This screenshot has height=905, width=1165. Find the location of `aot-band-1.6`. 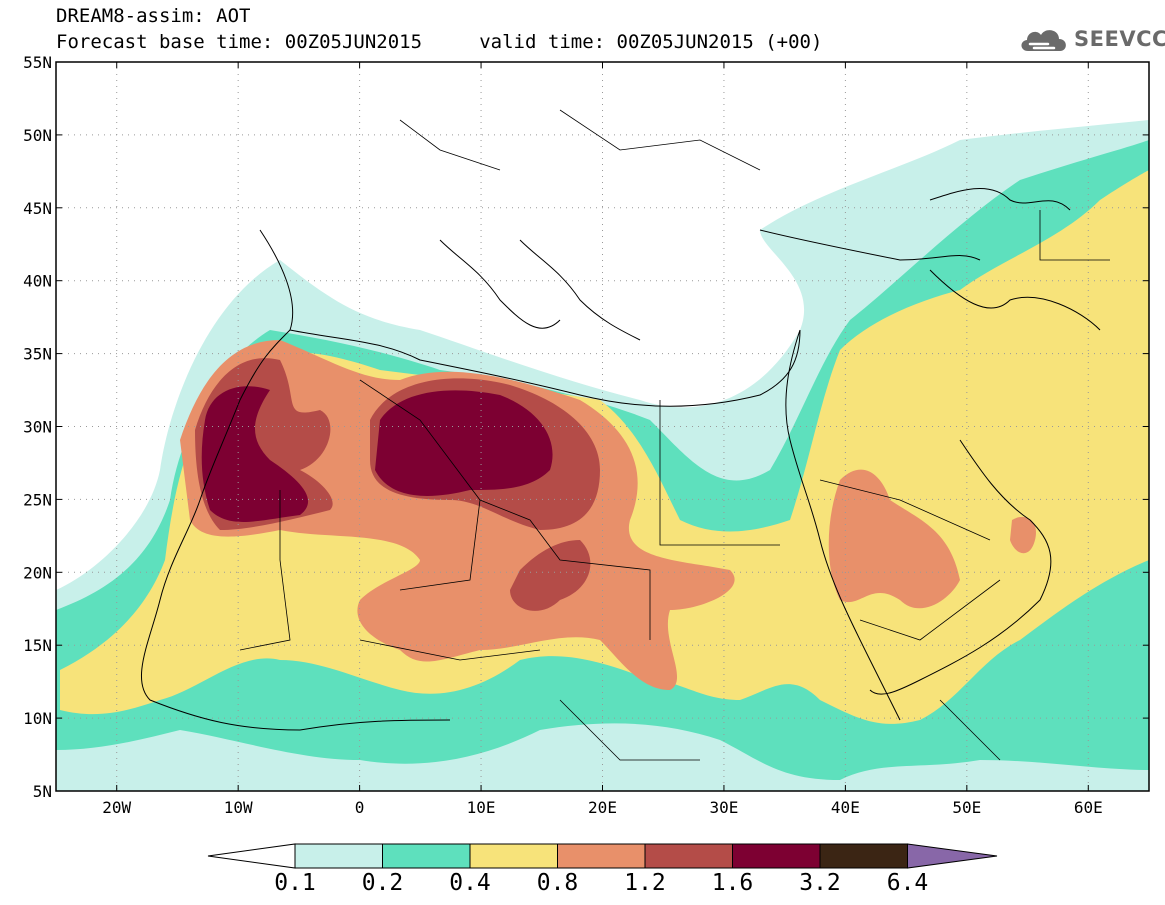

aot-band-1.6 is located at coordinates (377, 454).